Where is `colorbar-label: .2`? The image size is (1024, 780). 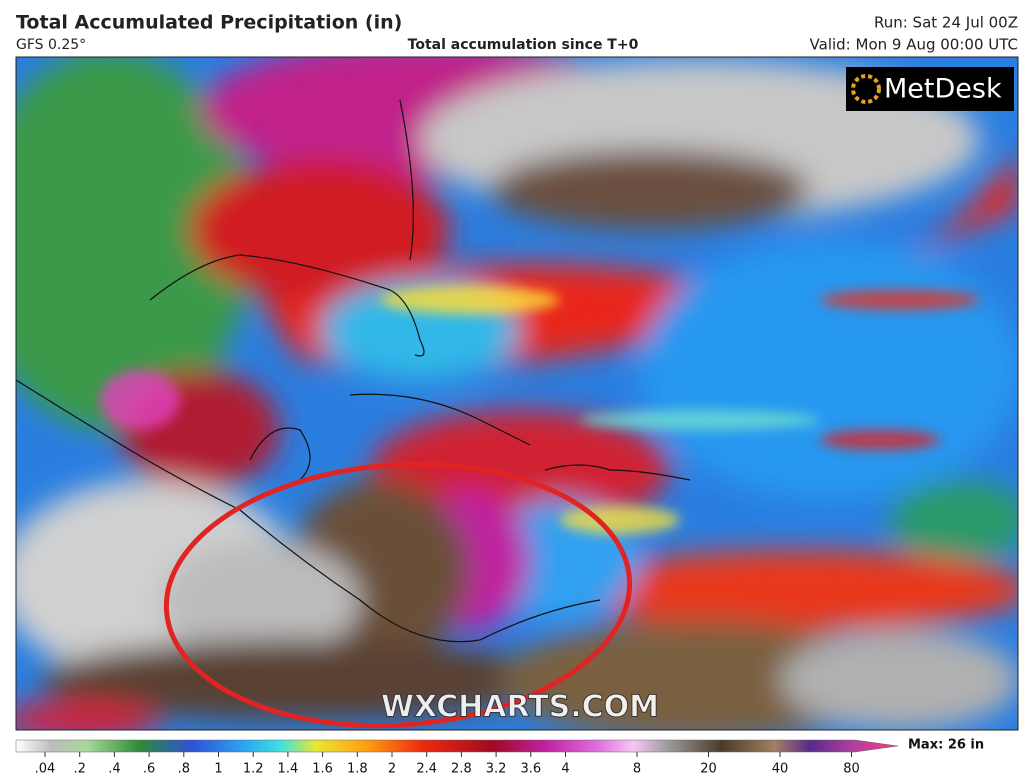 colorbar-label: .2 is located at coordinates (79, 769).